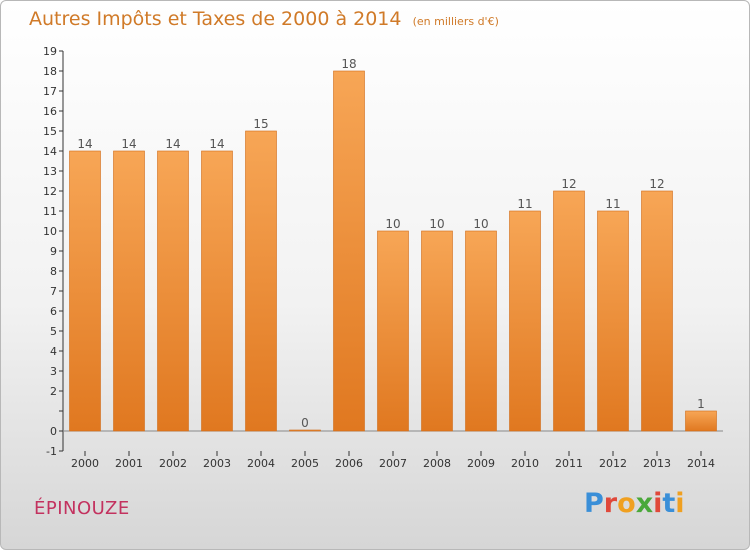 The image size is (750, 550). What do you see at coordinates (569, 311) in the screenshot?
I see `bar-2011` at bounding box center [569, 311].